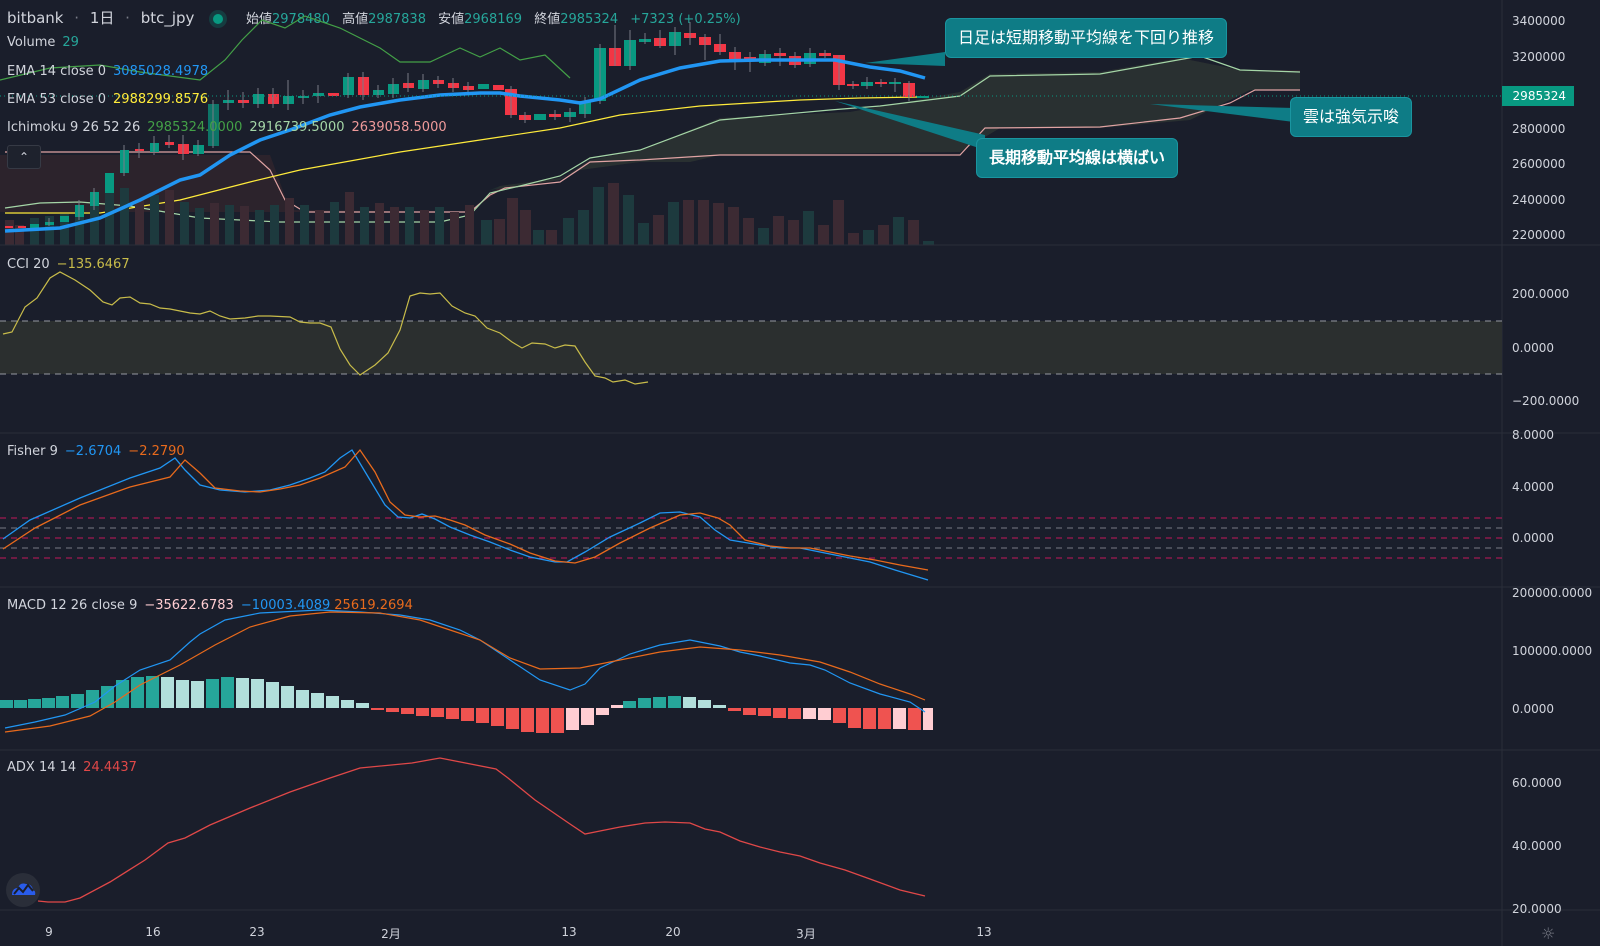 This screenshot has width=1600, height=946. What do you see at coordinates (589, 19) in the screenshot?
I see `close-value: 2985324` at bounding box center [589, 19].